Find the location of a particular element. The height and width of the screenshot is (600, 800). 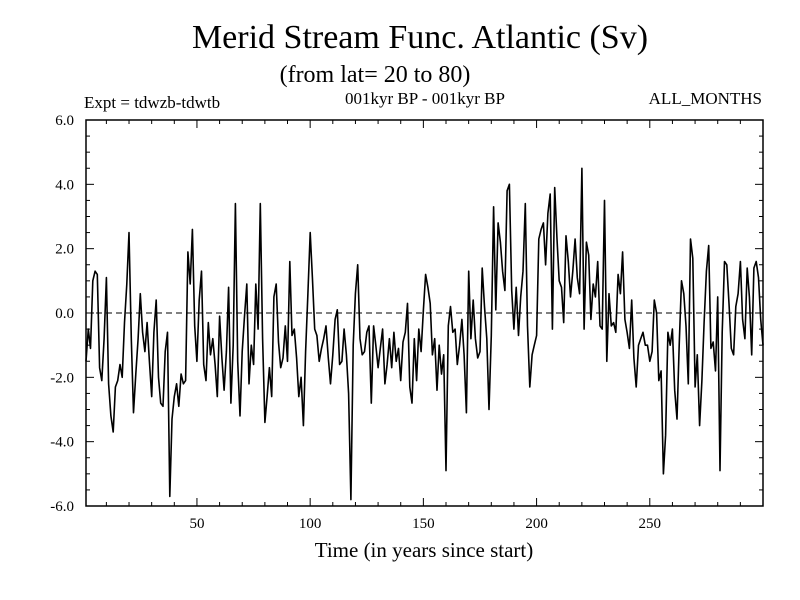

y-tick-label: 4.0 is located at coordinates (64, 185).